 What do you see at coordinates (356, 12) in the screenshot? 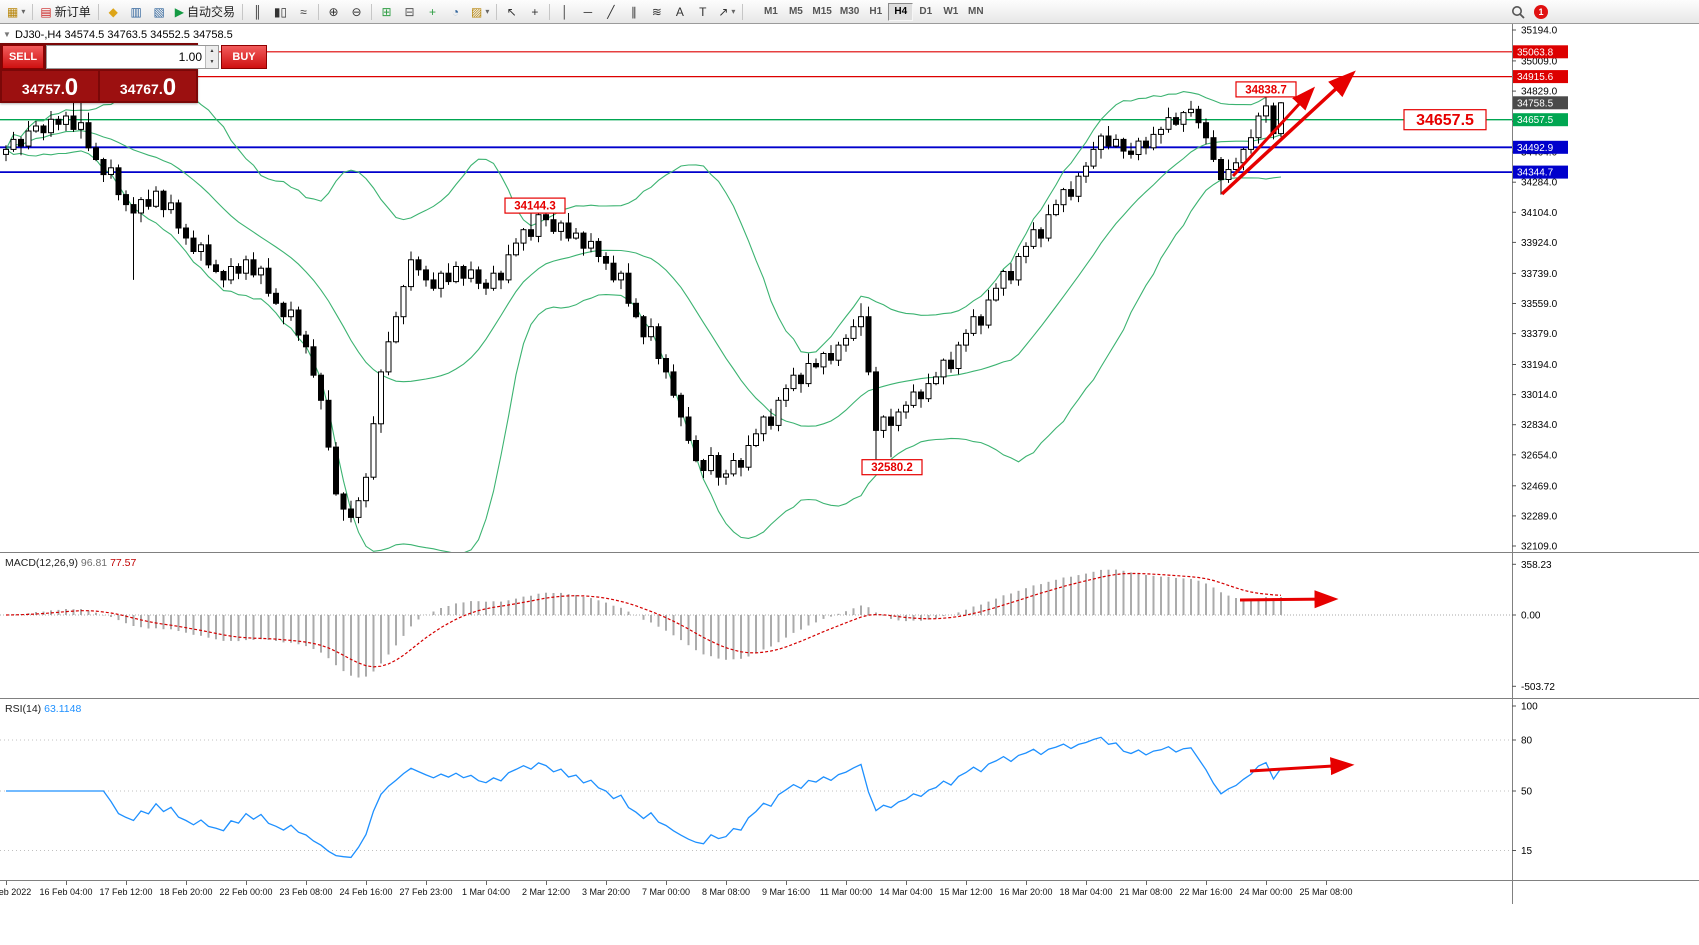
I see `zoom-out-button: ⊖` at bounding box center [356, 12].